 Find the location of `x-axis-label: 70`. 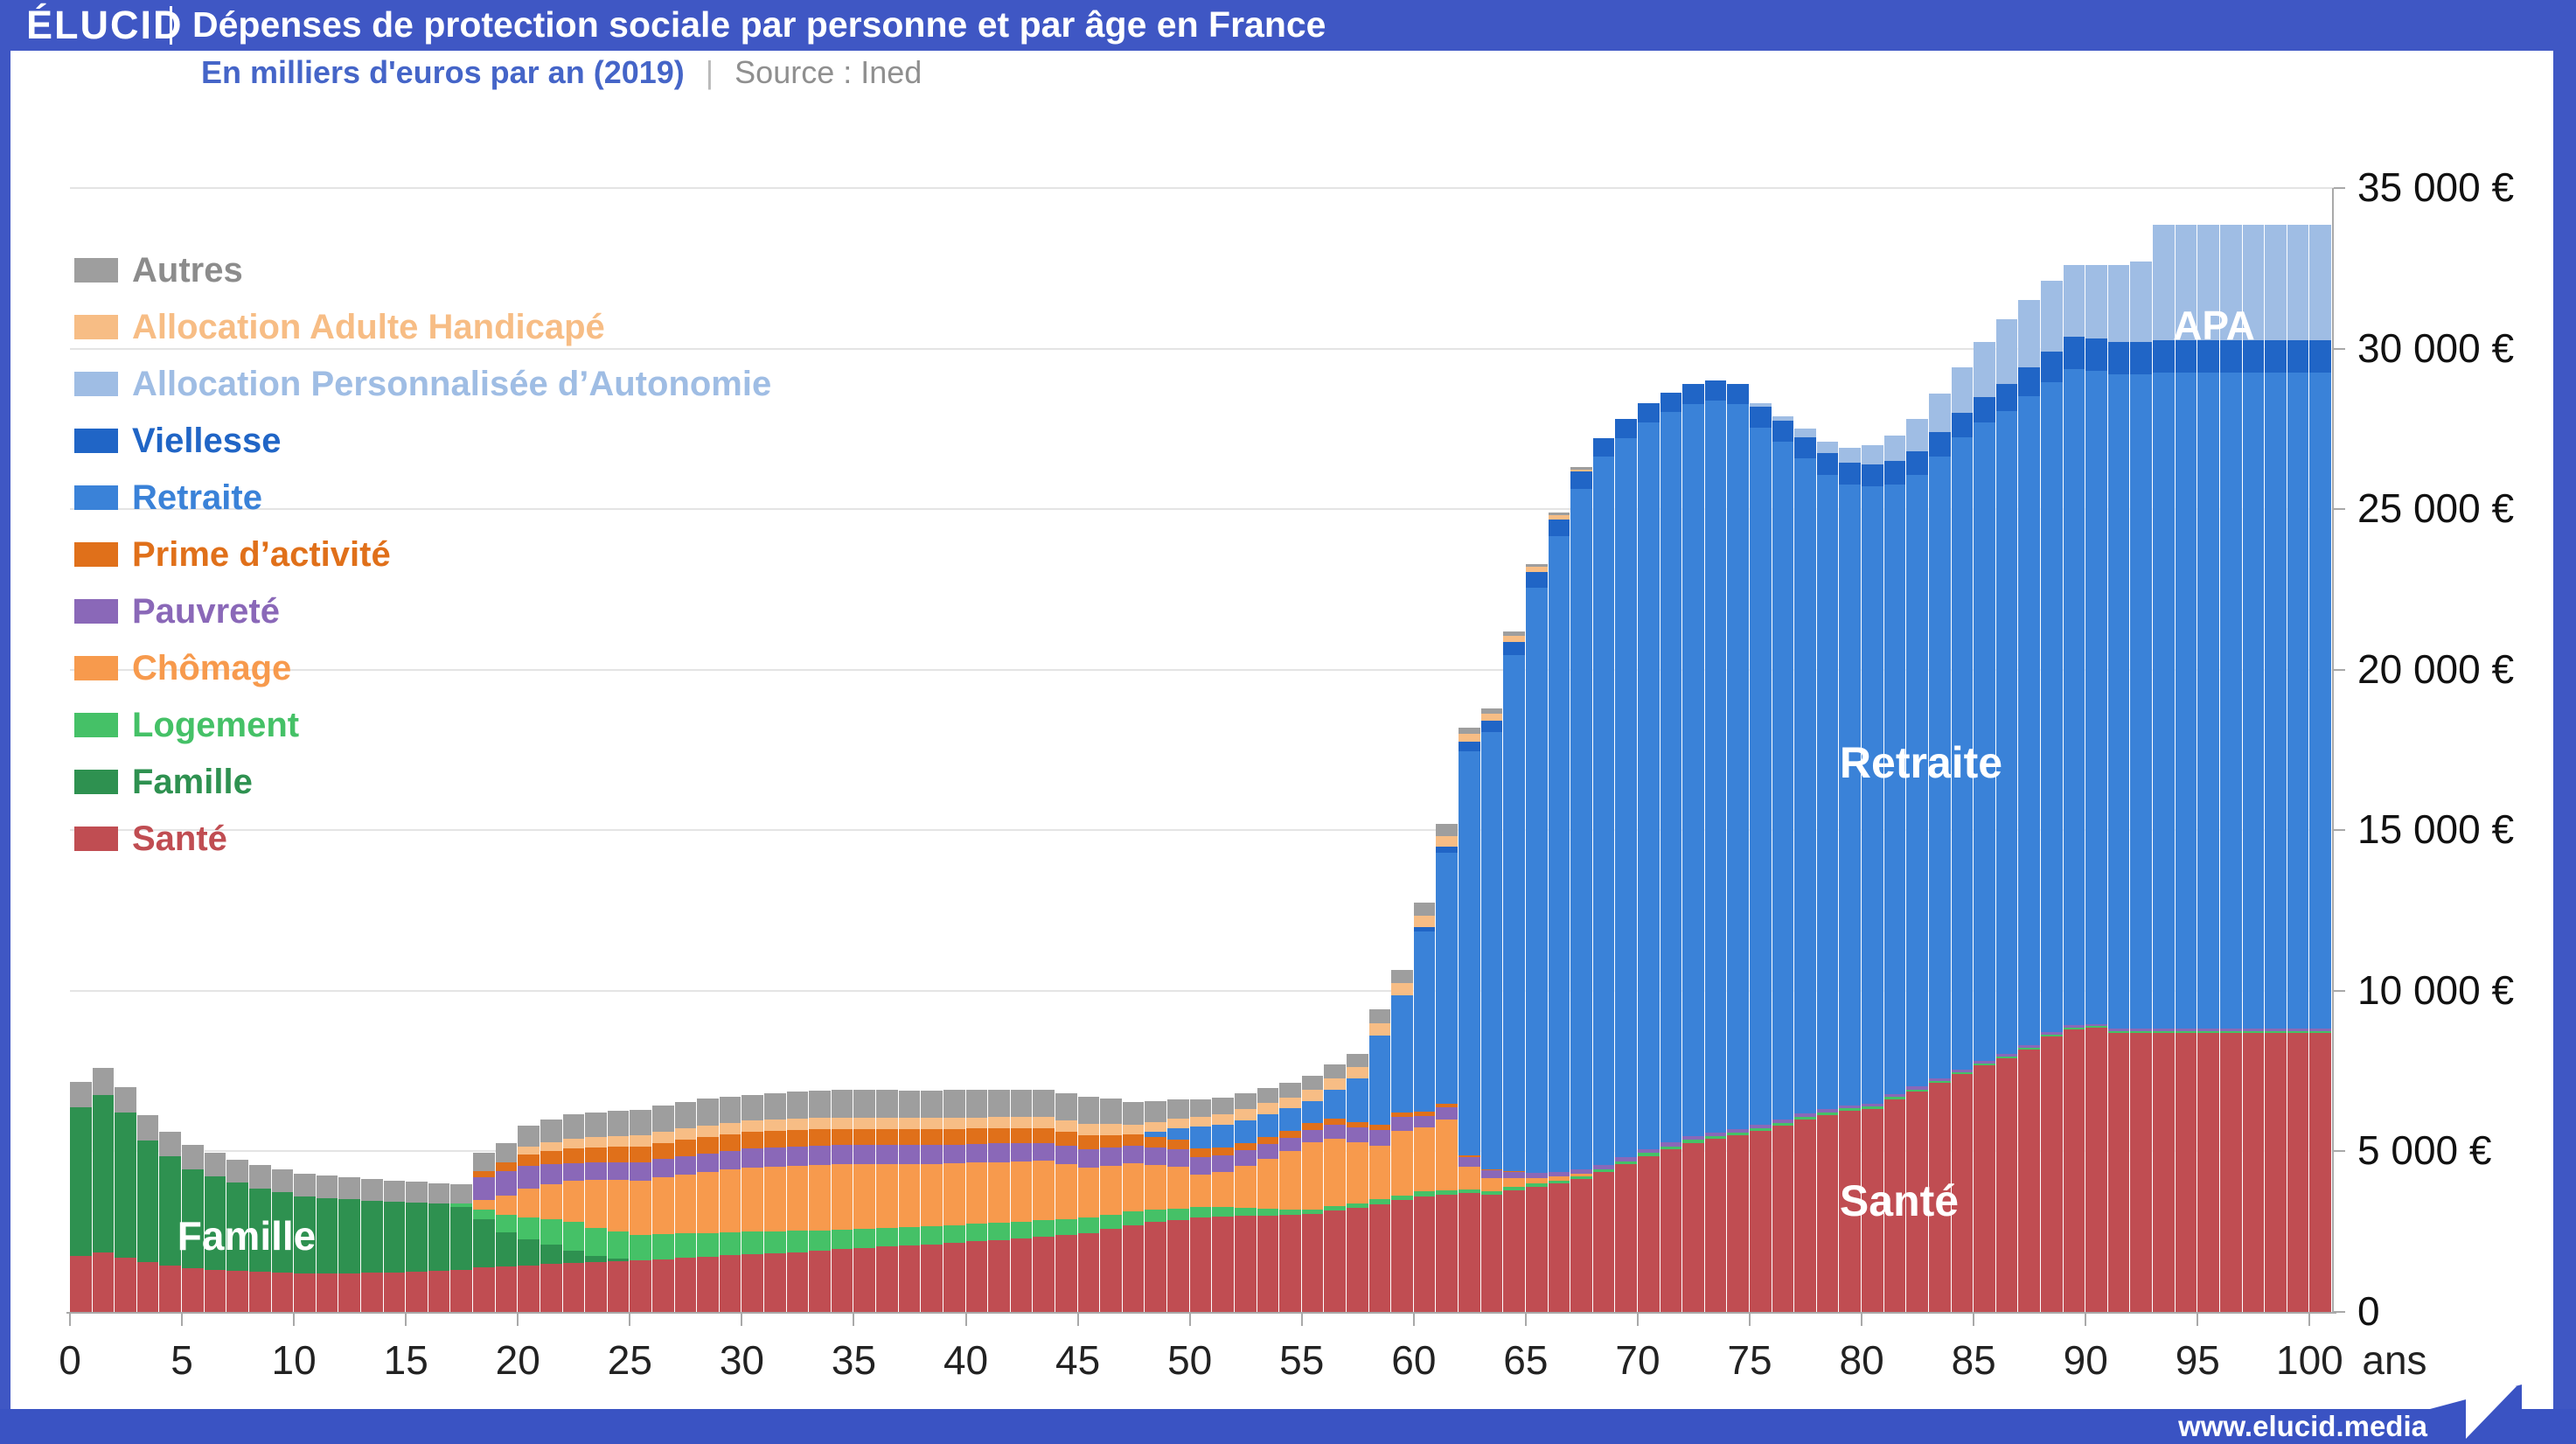

x-axis-label: 70 is located at coordinates (1637, 1360).